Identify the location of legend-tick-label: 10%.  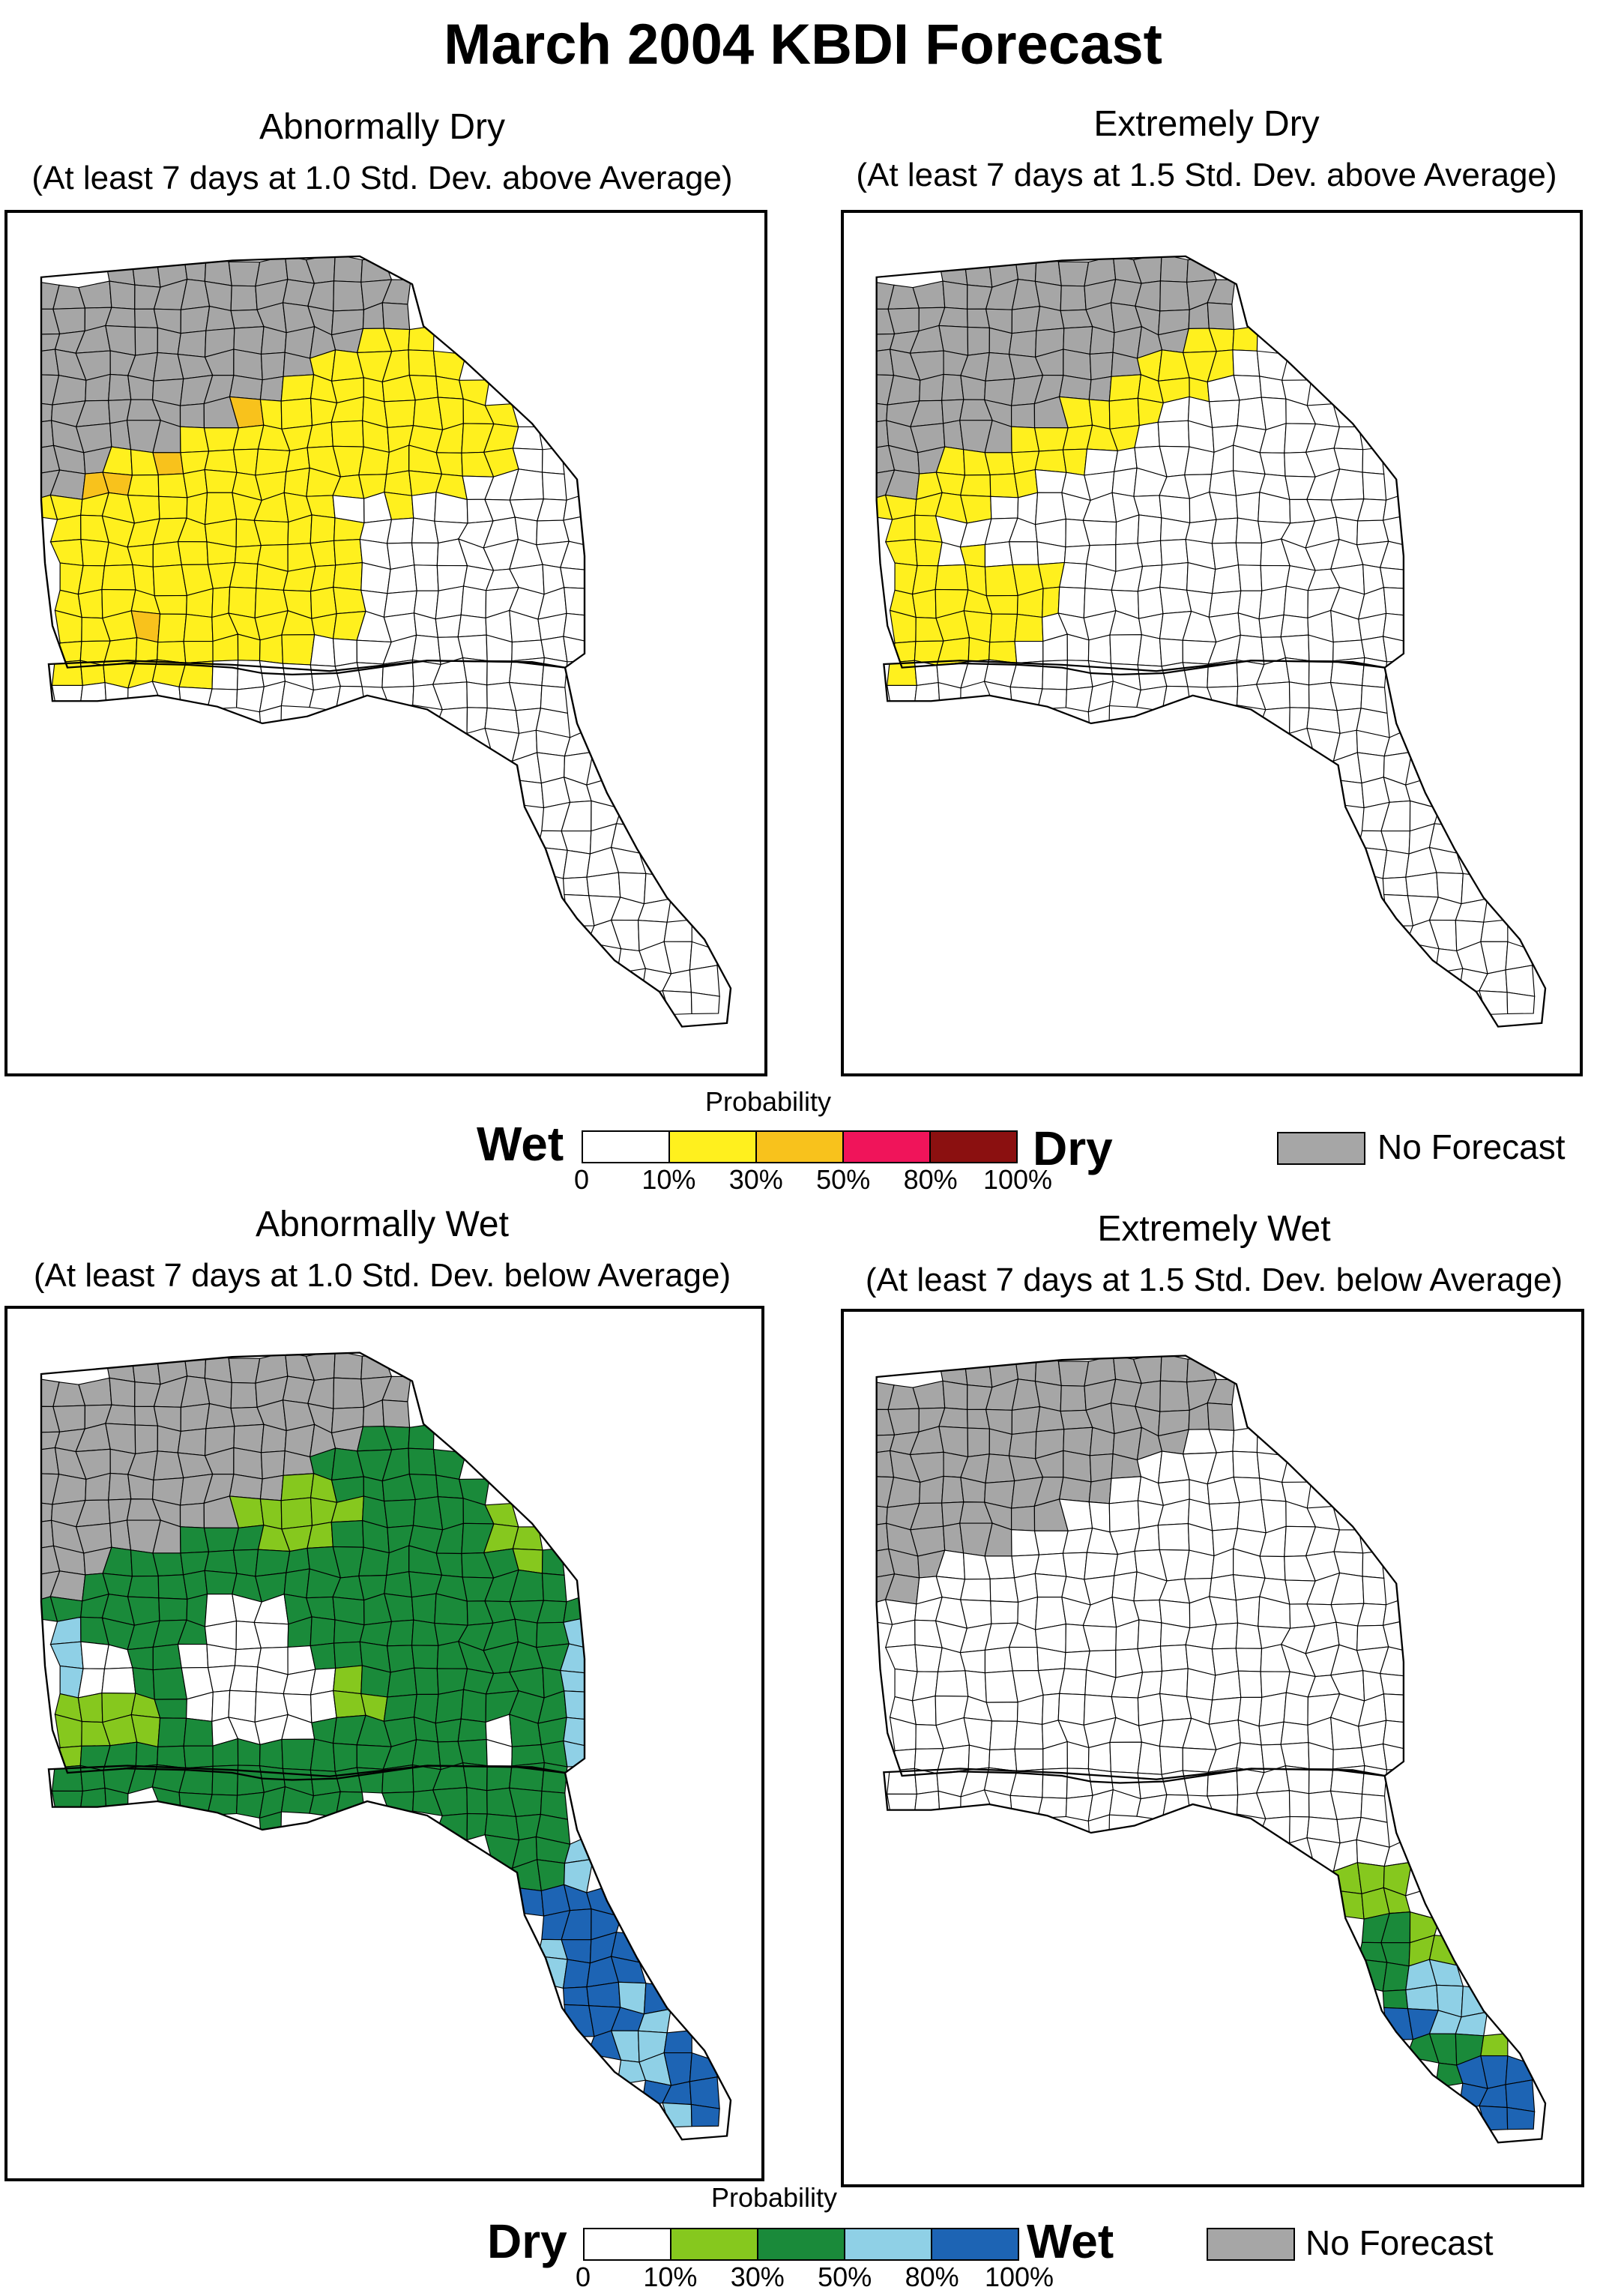
(669, 1180).